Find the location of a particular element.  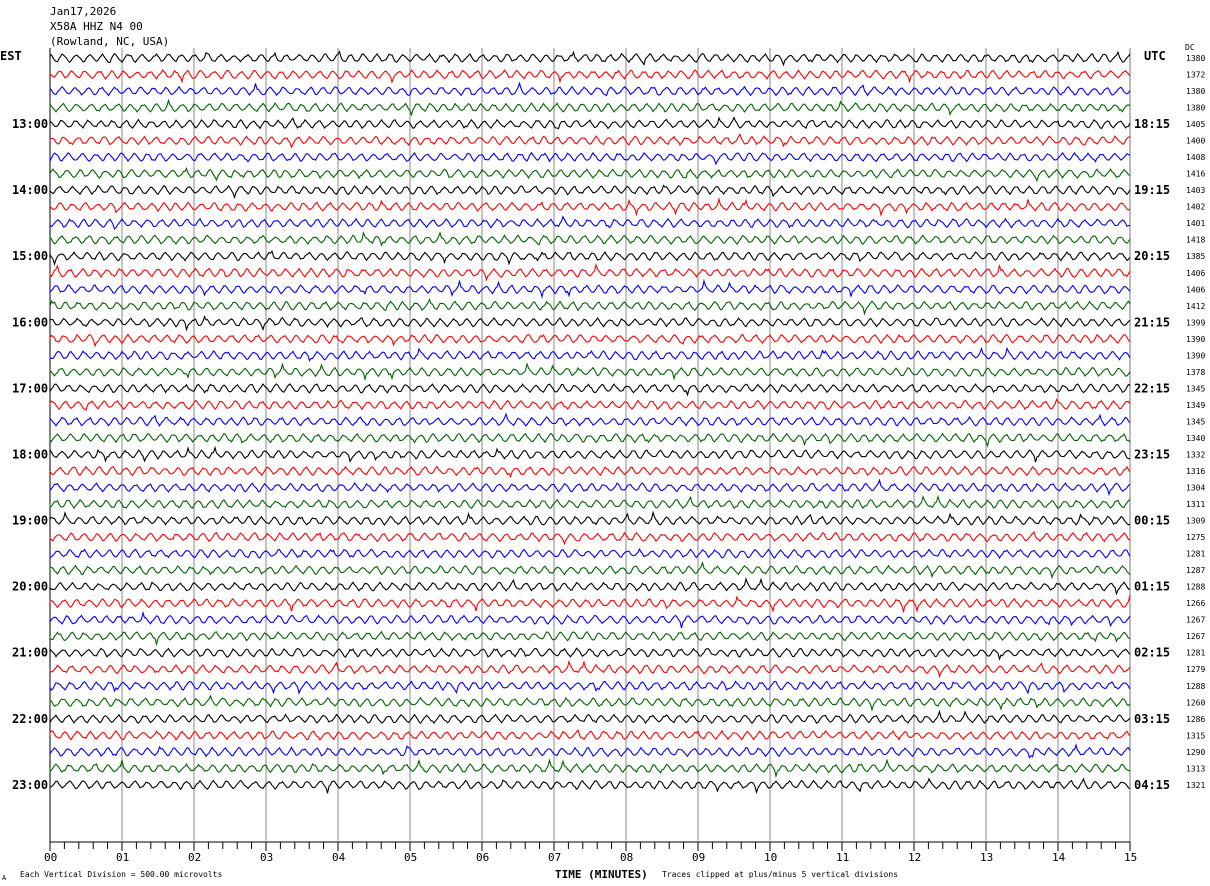

utc-time-label: 03:15 is located at coordinates (1152, 719).